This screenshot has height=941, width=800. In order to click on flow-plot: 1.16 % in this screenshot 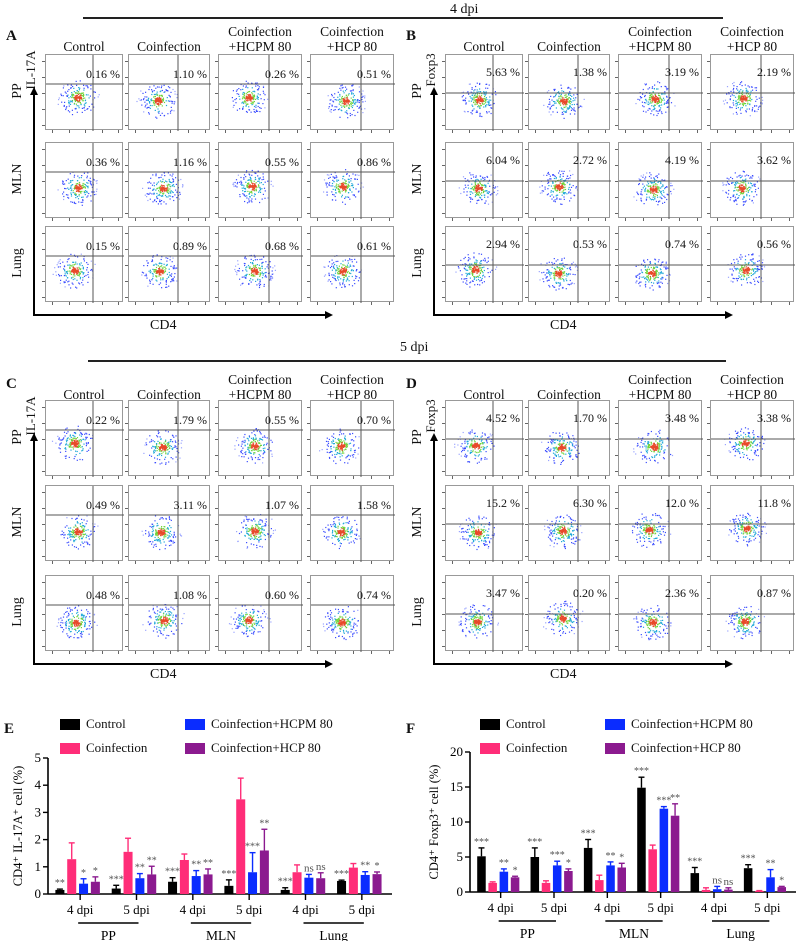, I will do `click(168, 181)`.